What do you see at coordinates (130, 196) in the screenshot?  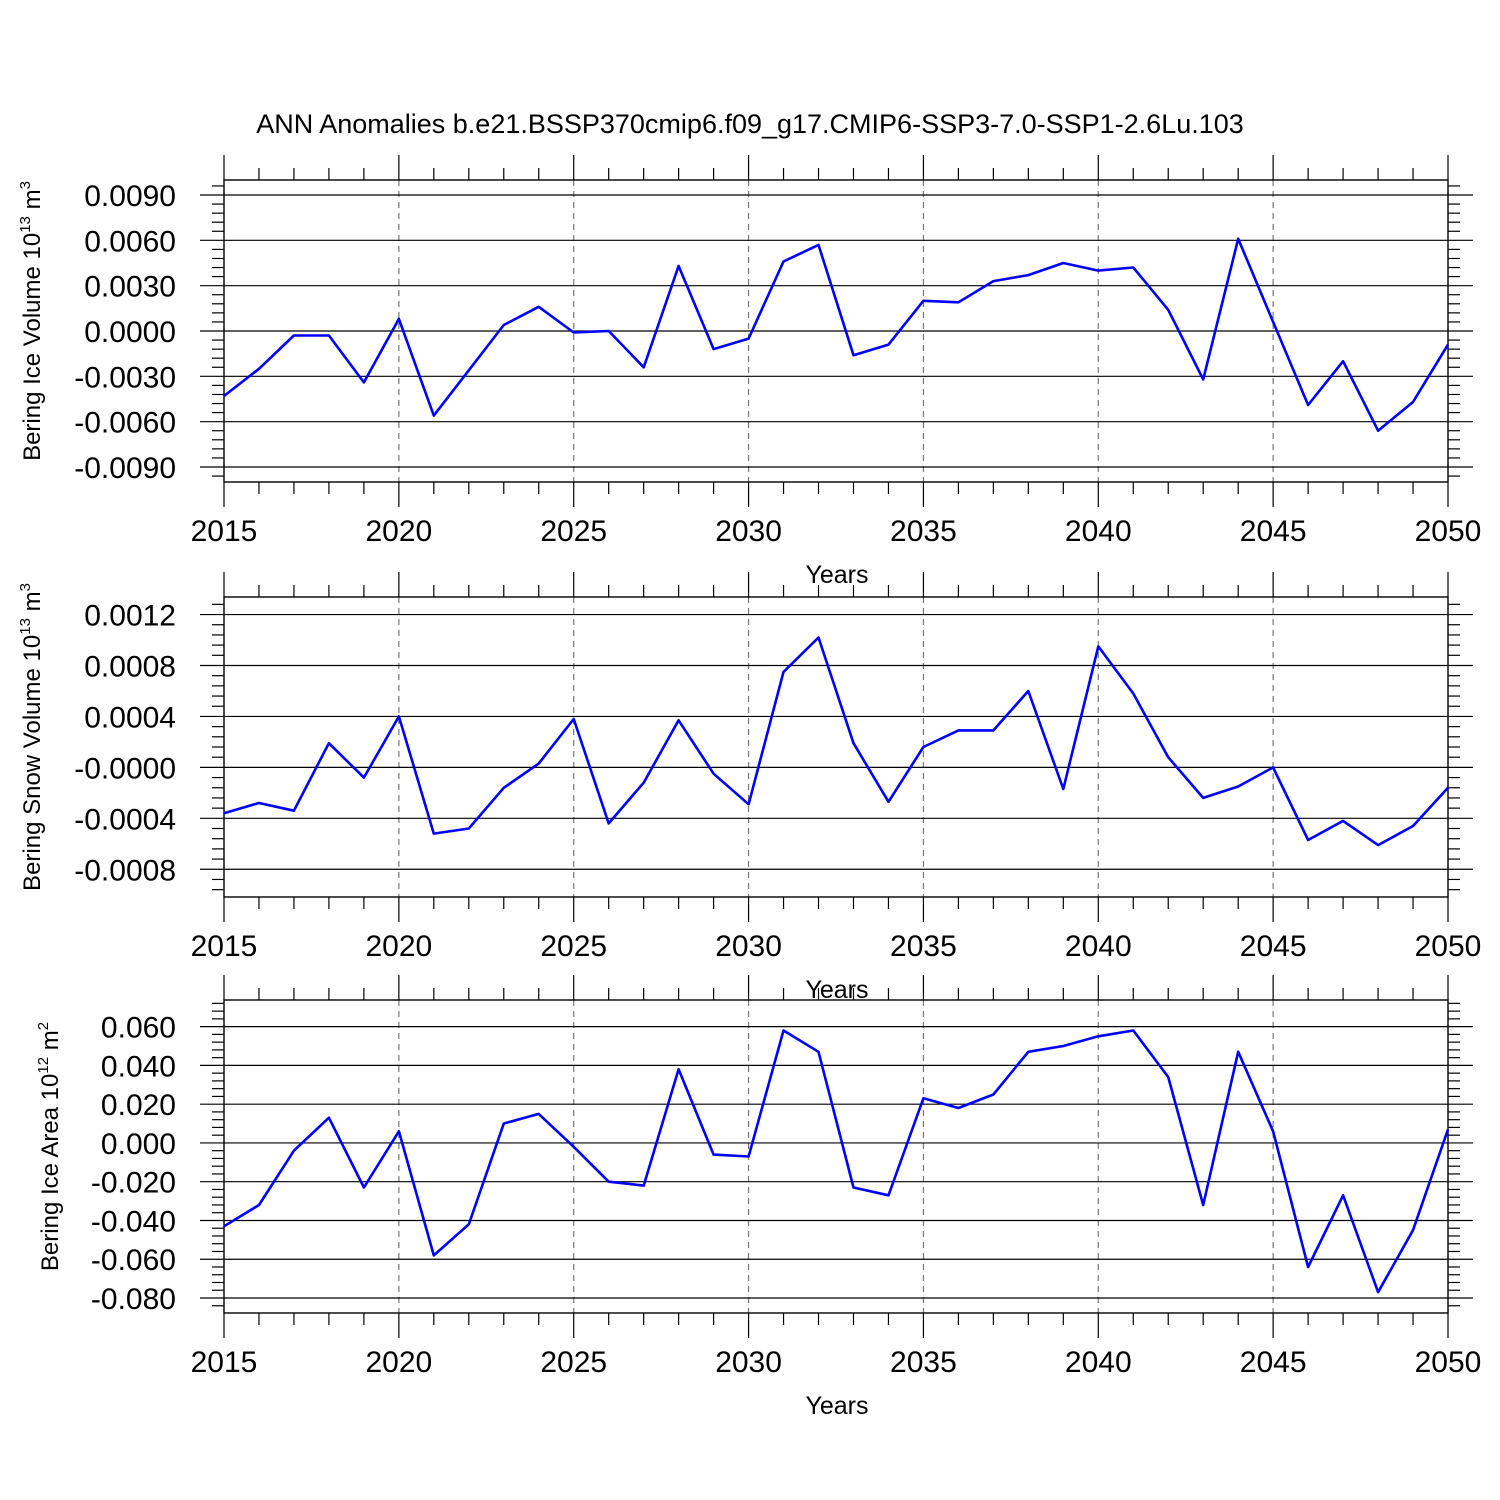 I see `y-tick-label: 0.0090` at bounding box center [130, 196].